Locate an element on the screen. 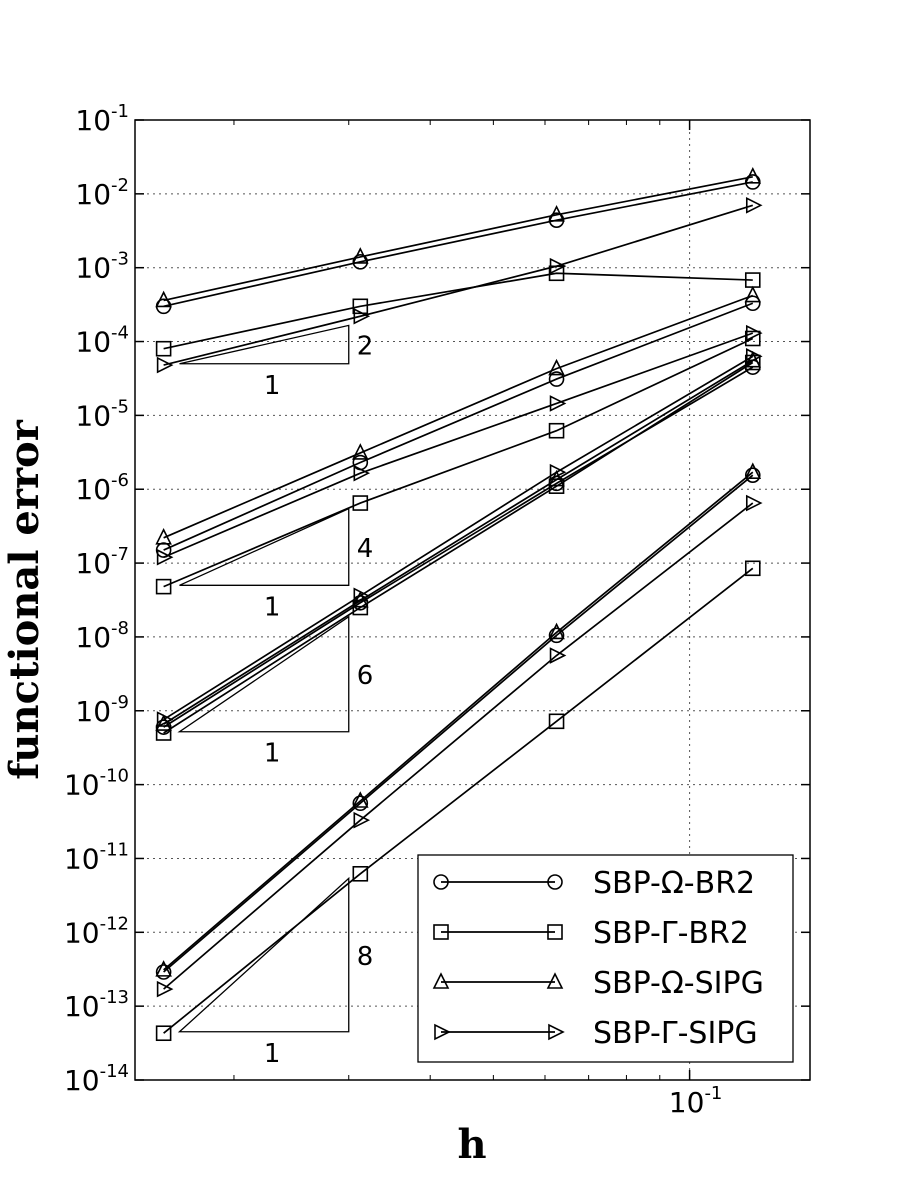 The image size is (900, 1200). legend: SBP-Ω-BR2 SBP-Γ-BR2 SBP-Ω-SIPG SBP-Γ-SIPG is located at coordinates (605, 958).